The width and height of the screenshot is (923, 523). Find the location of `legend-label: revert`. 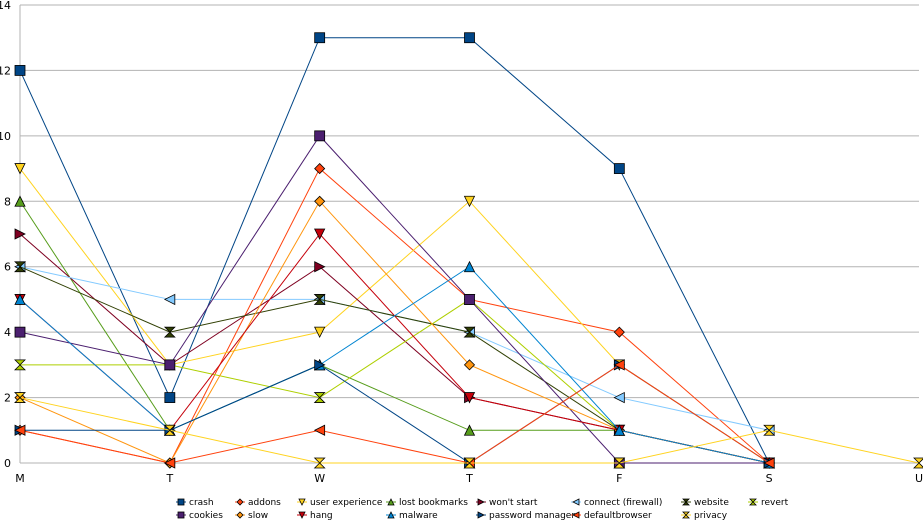

legend-label: revert is located at coordinates (775, 503).